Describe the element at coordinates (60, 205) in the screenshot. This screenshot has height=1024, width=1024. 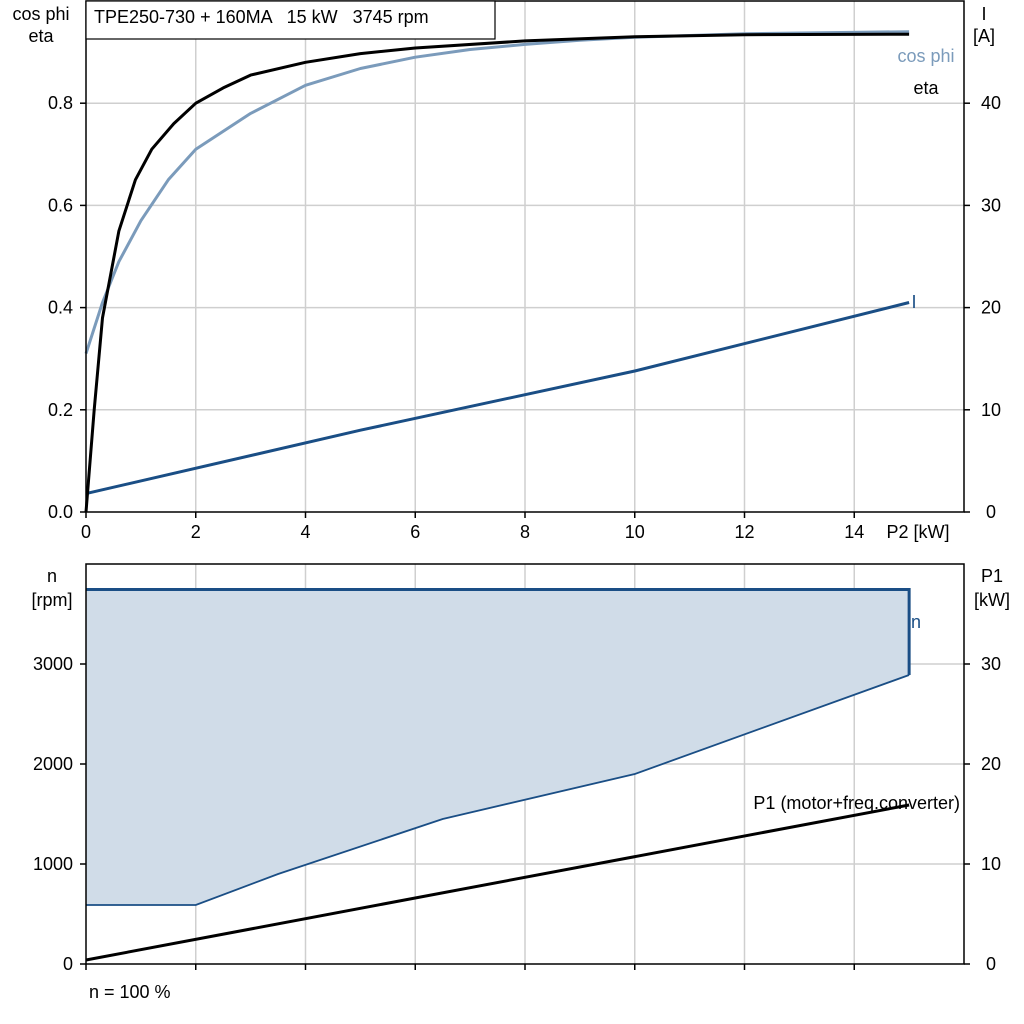
I see `left-tick-label: 0.6` at that location.